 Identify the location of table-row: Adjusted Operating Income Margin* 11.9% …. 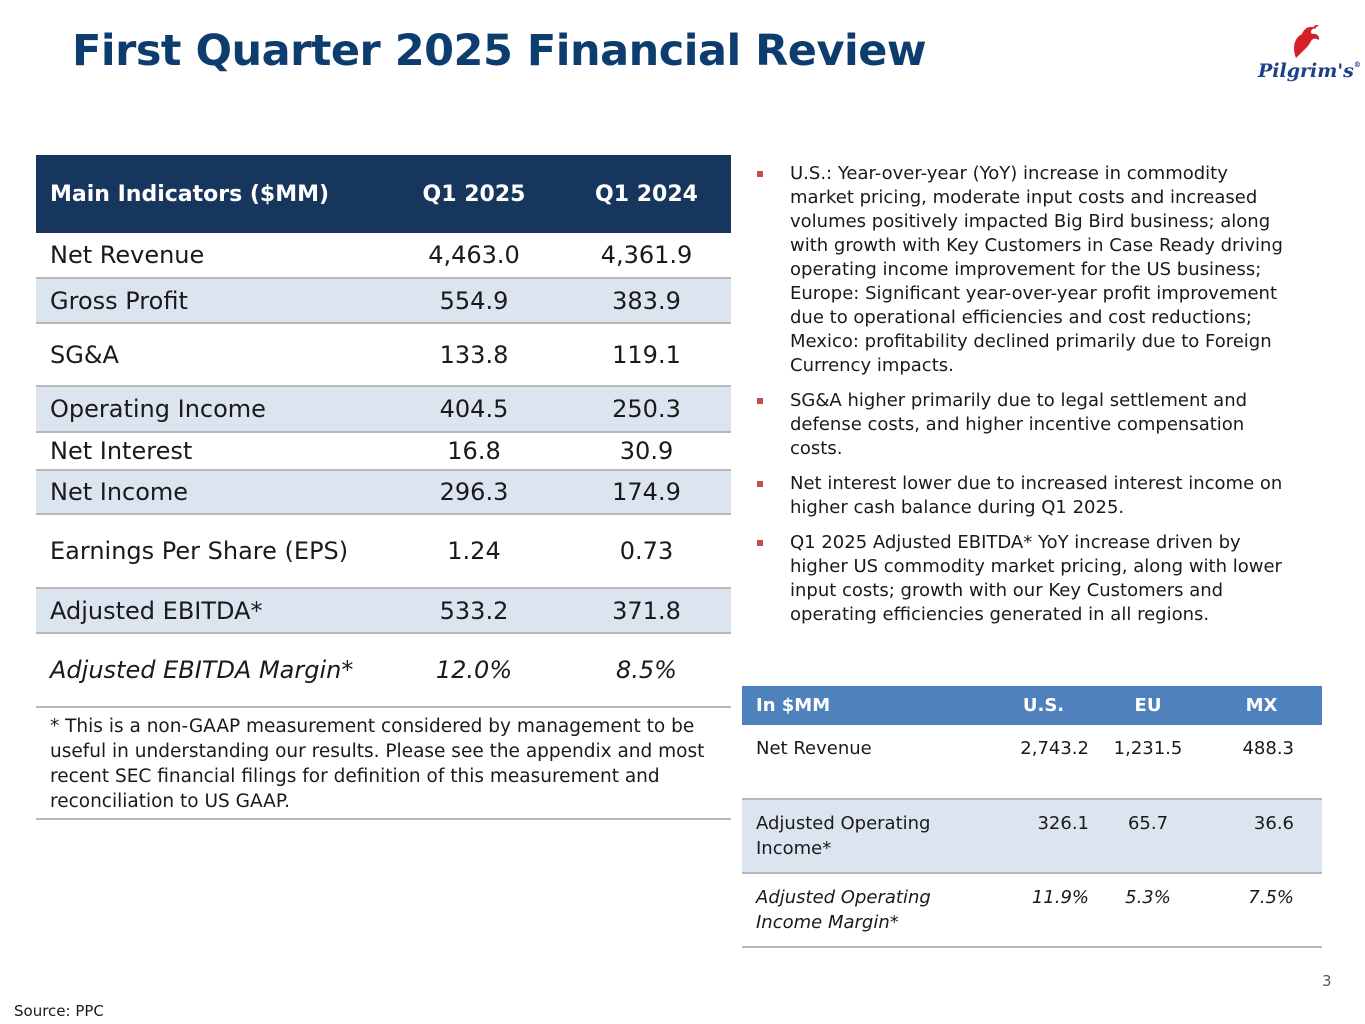
(1032, 910).